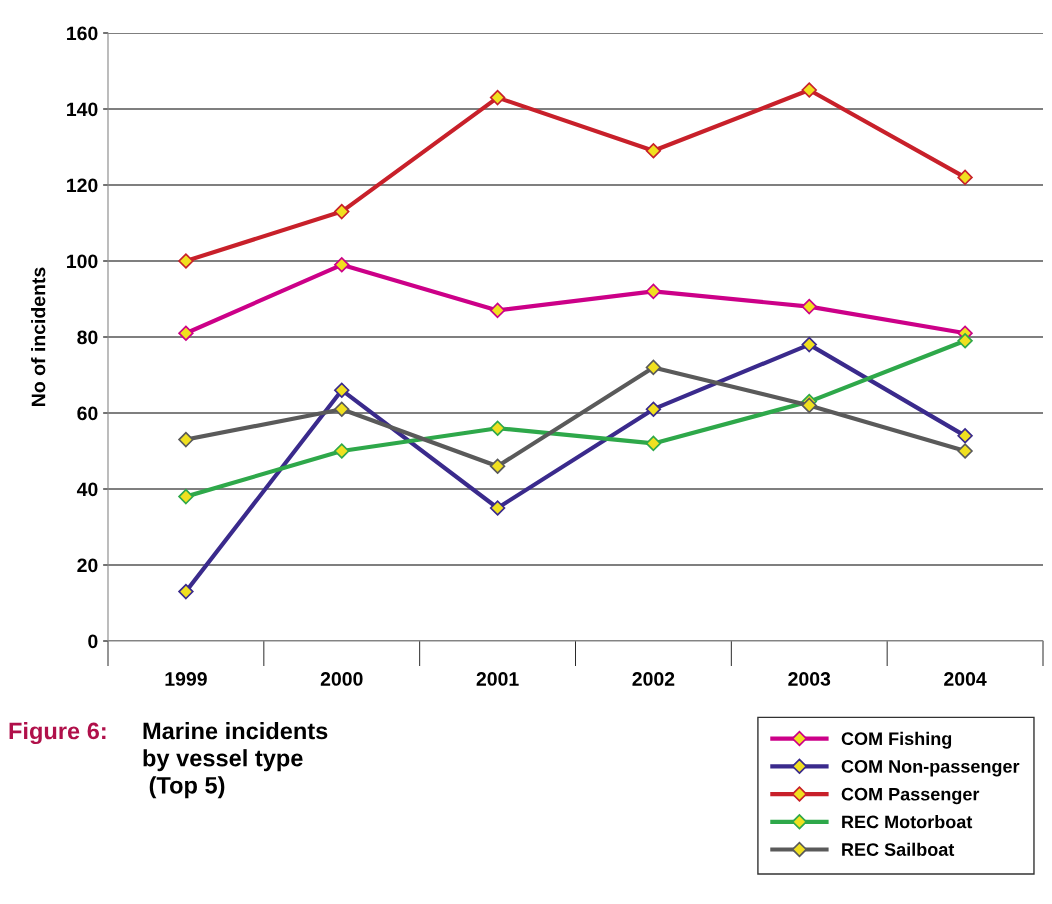 This screenshot has height=904, width=1052. What do you see at coordinates (235, 760) in the screenshot?
I see `text: Marine incidents by vessel type (Top 5)` at bounding box center [235, 760].